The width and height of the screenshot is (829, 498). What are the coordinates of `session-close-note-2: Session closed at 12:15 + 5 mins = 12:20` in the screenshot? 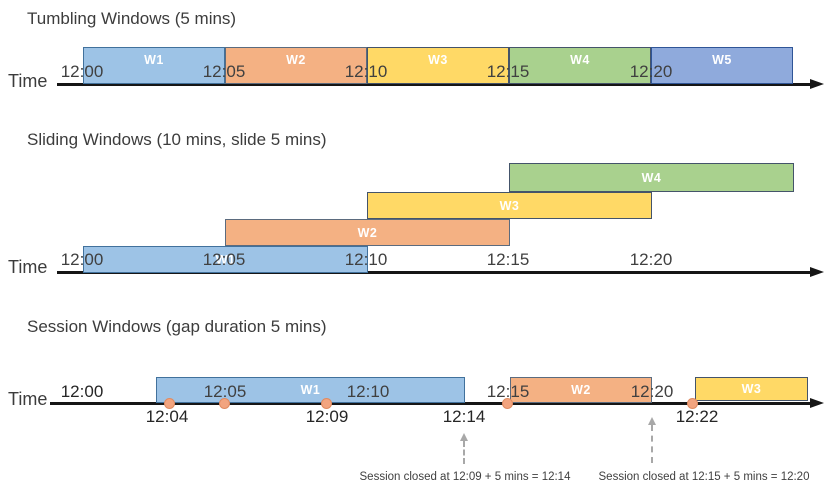 It's located at (704, 477).